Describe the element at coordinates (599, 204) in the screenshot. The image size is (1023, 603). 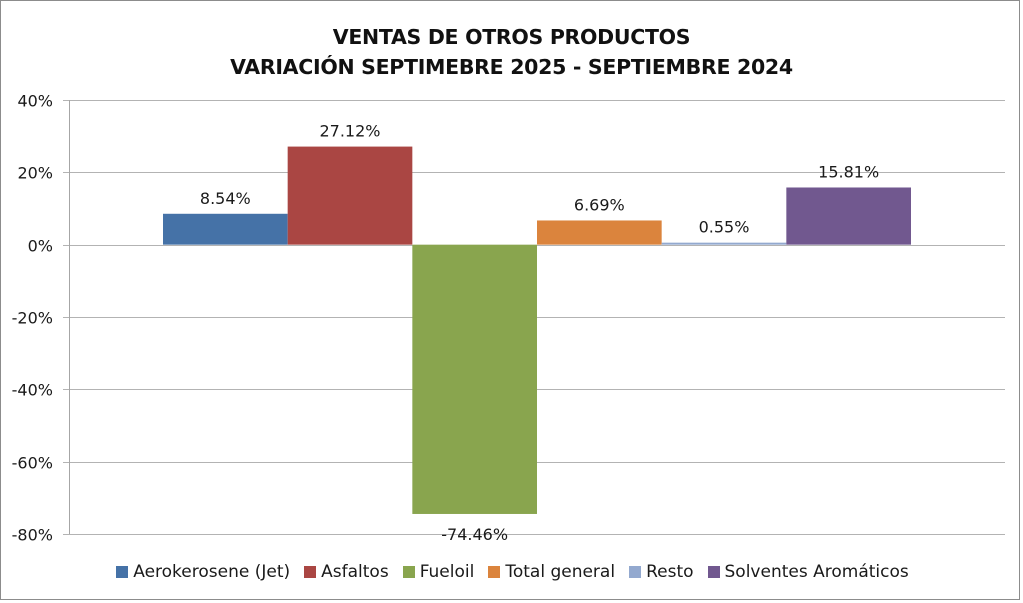
I see `data-label: 6.69%` at that location.